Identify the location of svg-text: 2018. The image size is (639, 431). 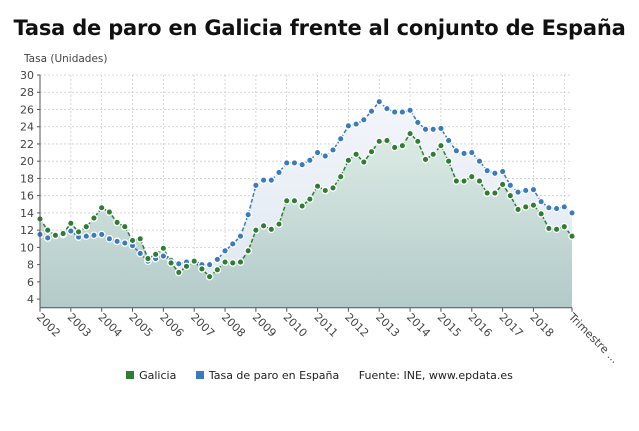
(541, 325).